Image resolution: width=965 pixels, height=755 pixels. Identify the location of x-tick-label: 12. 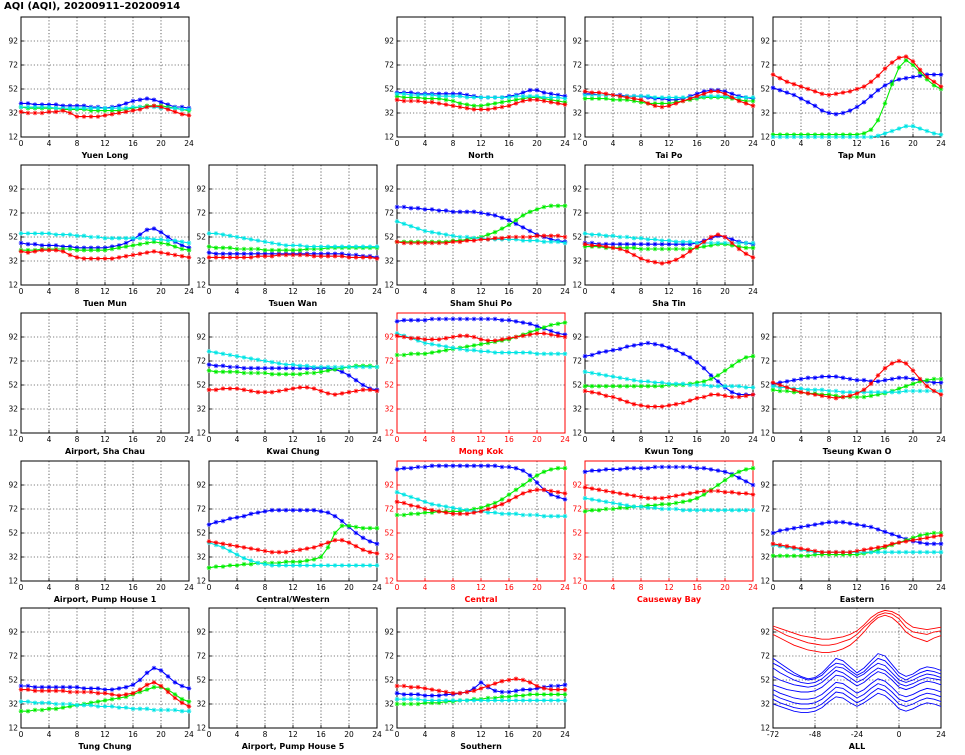
(857, 587).